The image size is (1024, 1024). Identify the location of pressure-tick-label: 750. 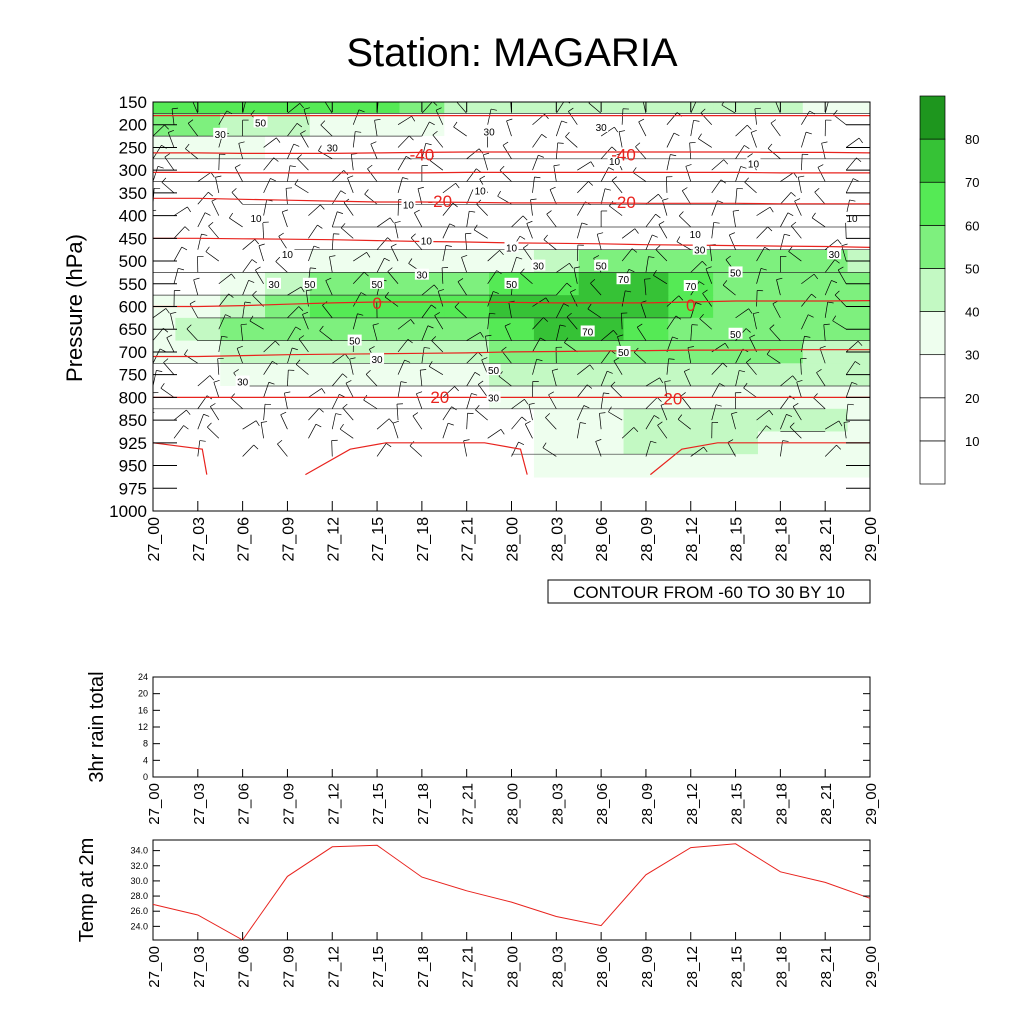
(133, 375).